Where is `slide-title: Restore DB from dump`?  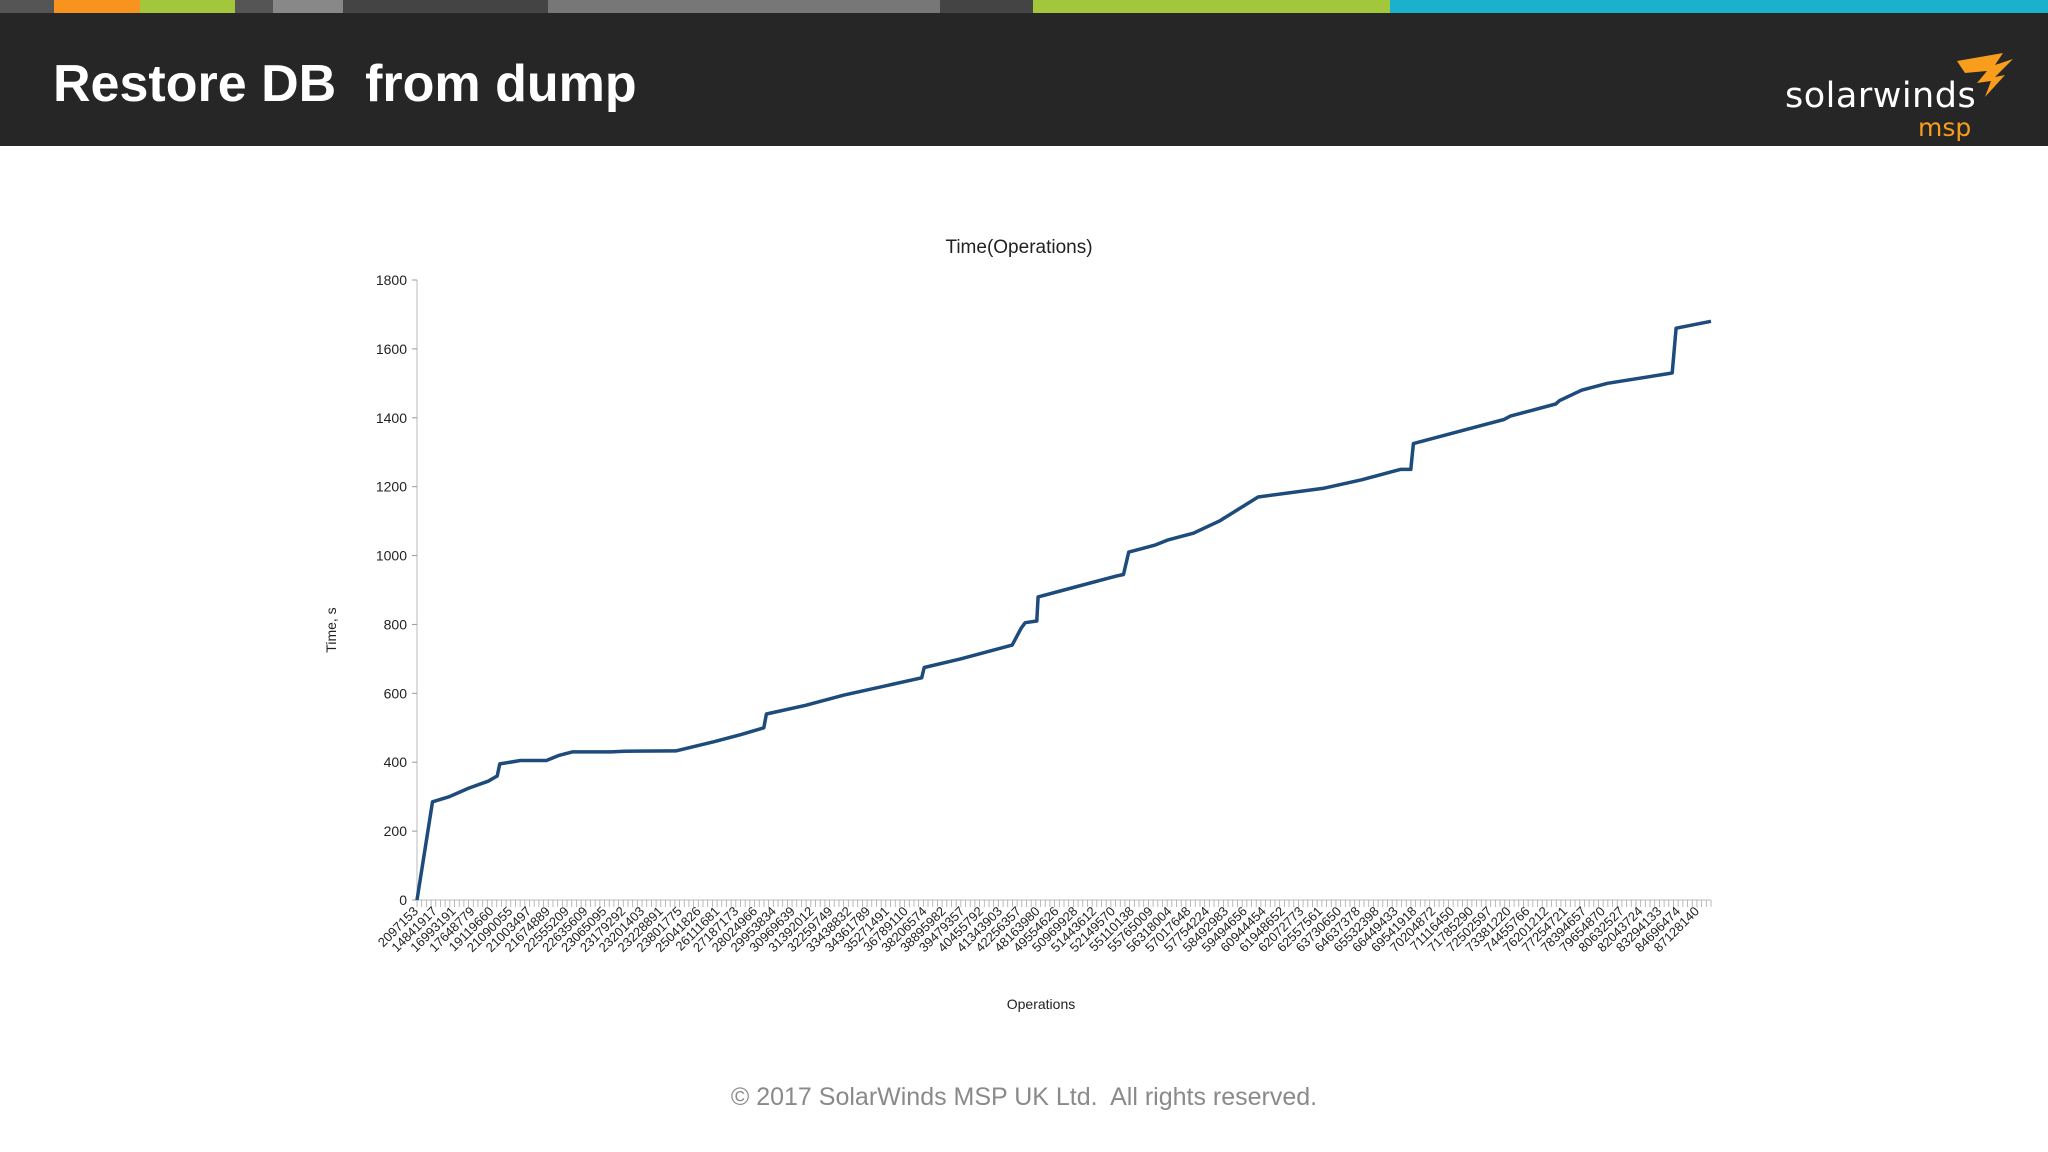
slide-title: Restore DB from dump is located at coordinates (345, 84).